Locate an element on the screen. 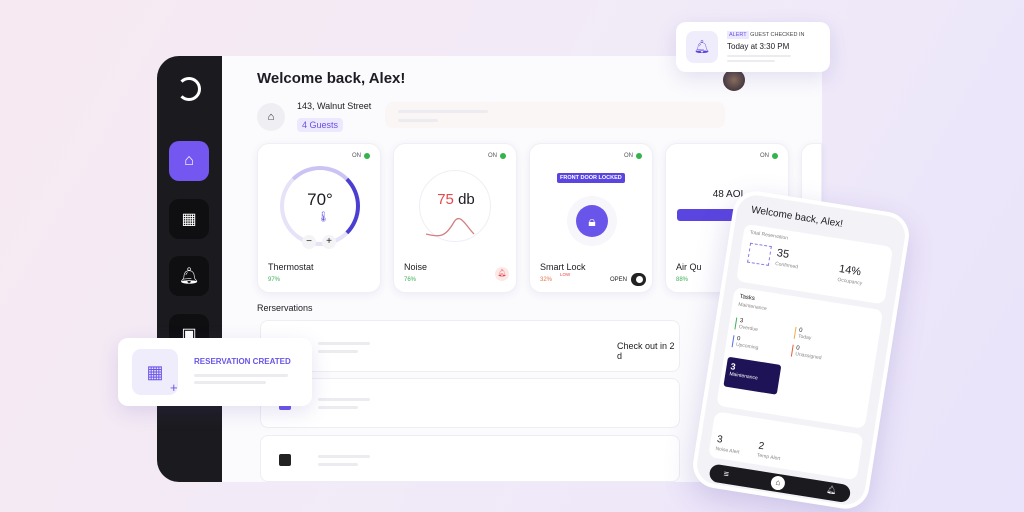 Image resolution: width=1024 pixels, height=512 pixels. alert-tag: ALERT is located at coordinates (738, 35).